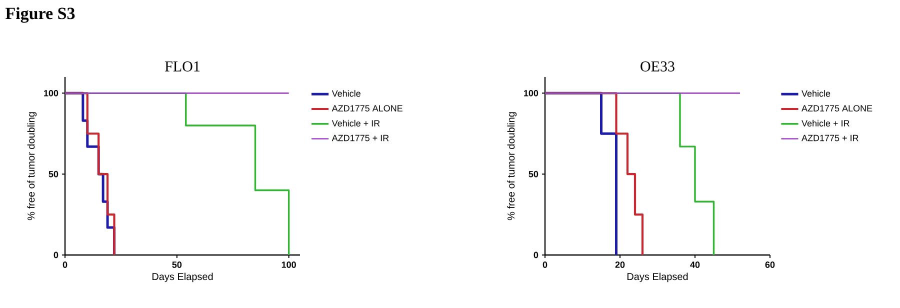 Image resolution: width=900 pixels, height=308 pixels. What do you see at coordinates (182, 66) in the screenshot?
I see `chart-title: FLO1` at bounding box center [182, 66].